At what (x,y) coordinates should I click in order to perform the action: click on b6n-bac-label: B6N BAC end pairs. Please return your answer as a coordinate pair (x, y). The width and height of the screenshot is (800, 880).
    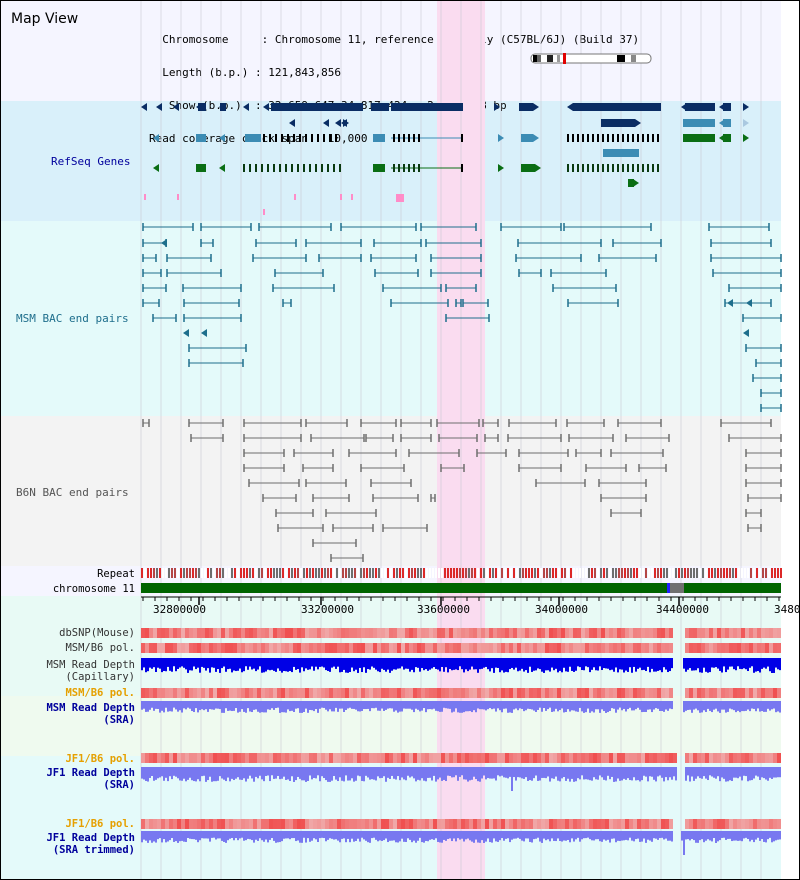
    Looking at the image, I should click on (72, 492).